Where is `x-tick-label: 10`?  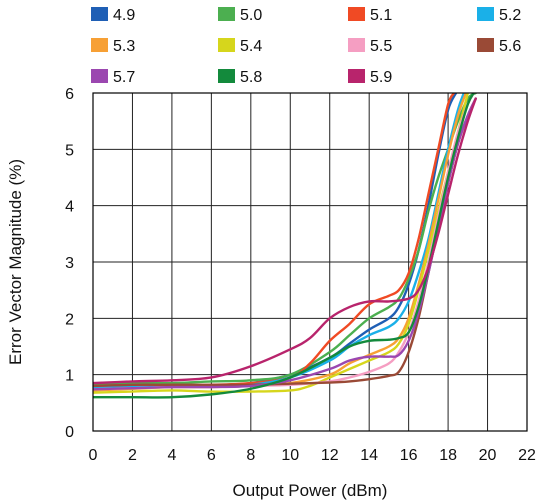 x-tick-label: 10 is located at coordinates (290, 455).